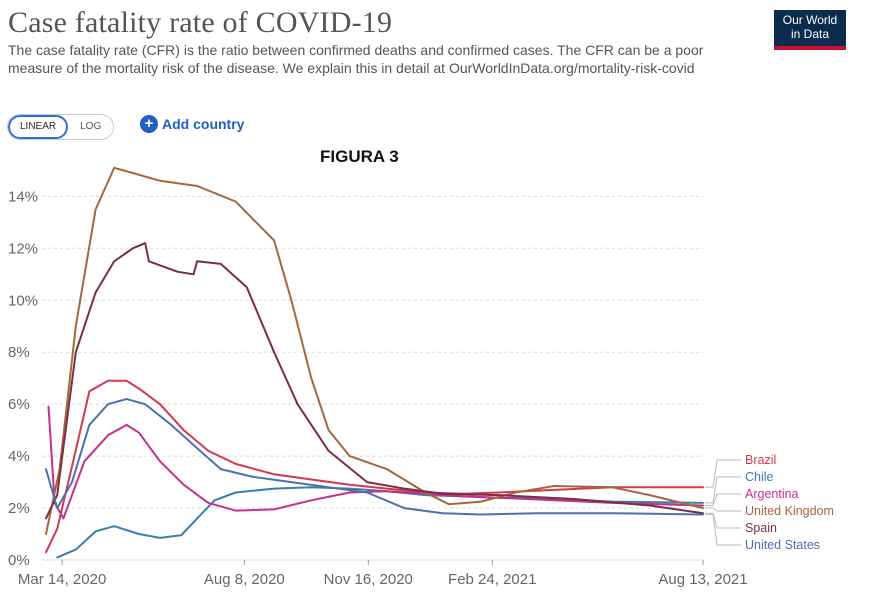 This screenshot has height=598, width=873. Describe the element at coordinates (761, 528) in the screenshot. I see `legend-label-spain: Spain` at that location.